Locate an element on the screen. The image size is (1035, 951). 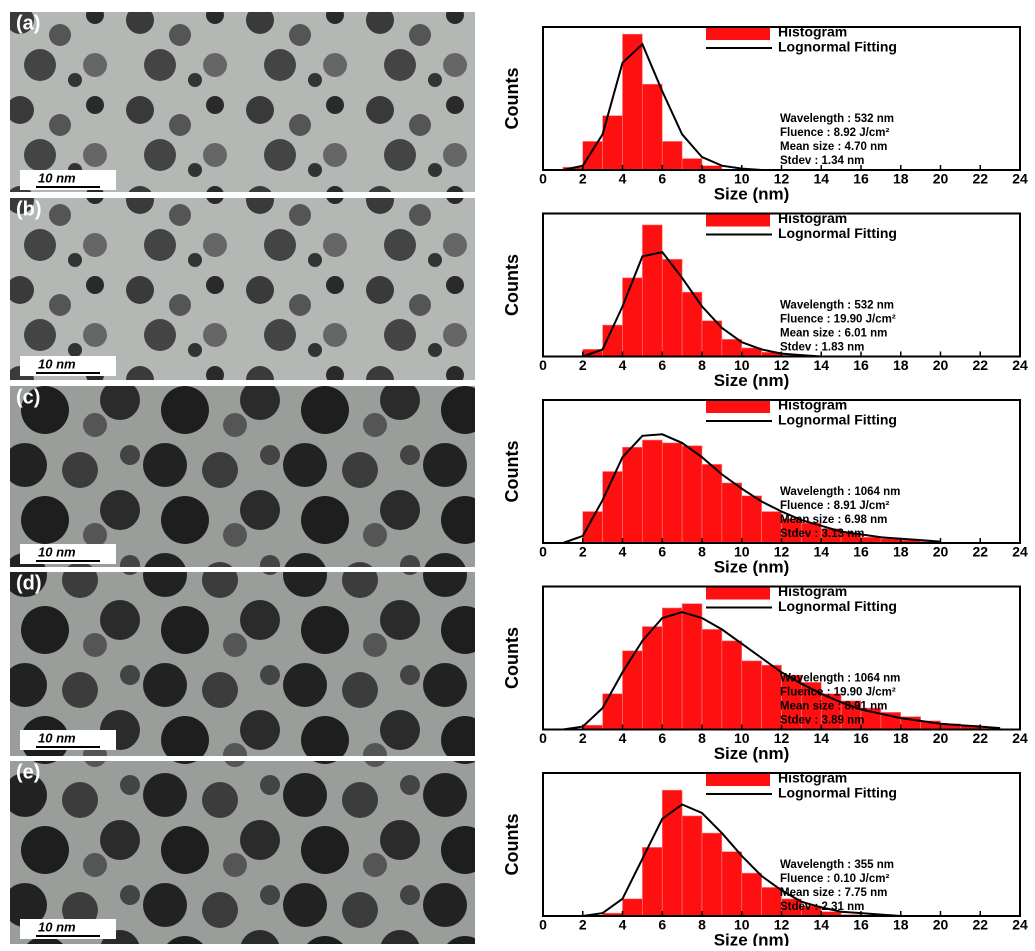
annotation: Fluence : 19.90 J/cm² is located at coordinates (838, 693).